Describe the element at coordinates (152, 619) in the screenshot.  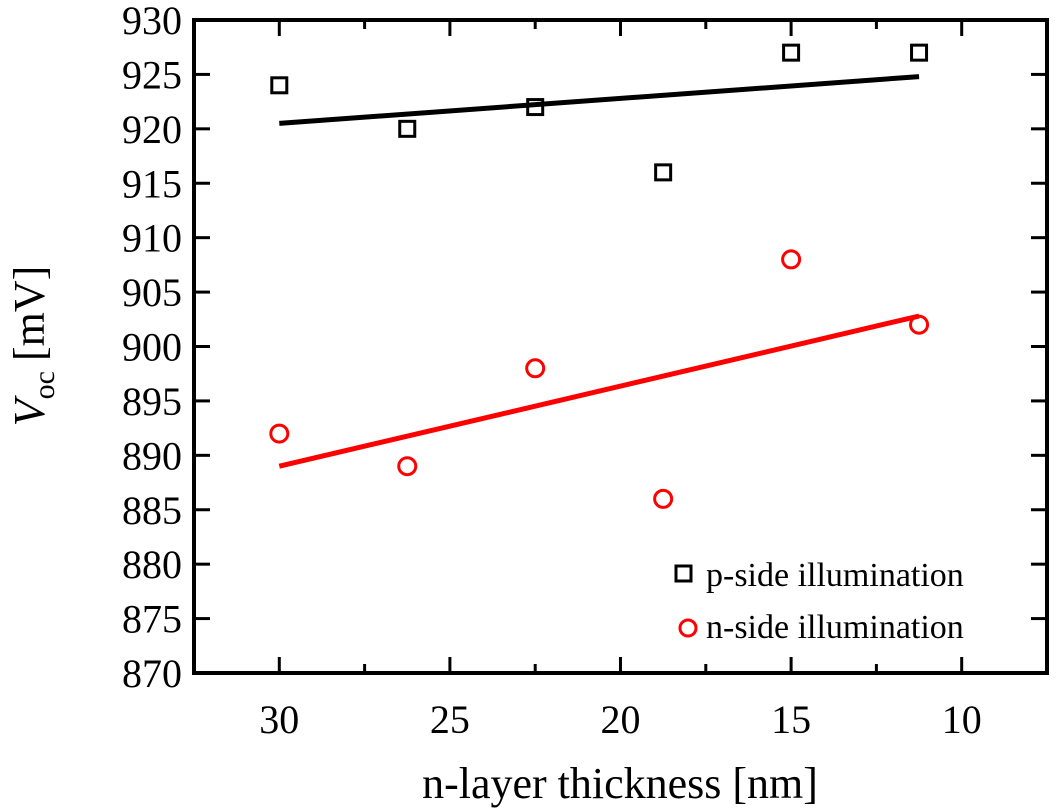
I see `y-tick-label: 875` at that location.